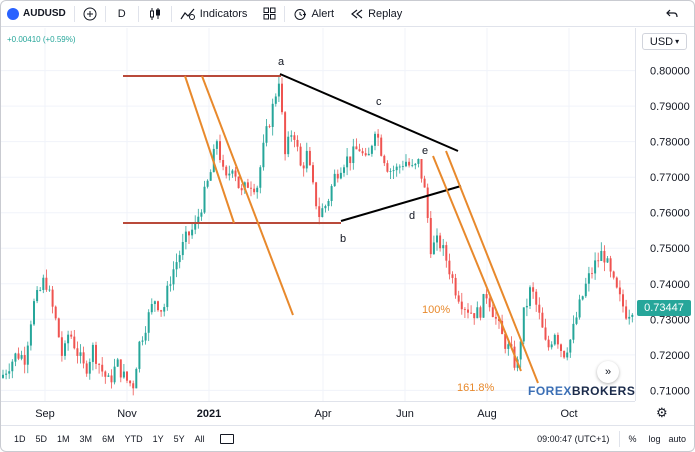 The image size is (695, 452). I want to click on time-tick-label: Apr, so click(322, 414).